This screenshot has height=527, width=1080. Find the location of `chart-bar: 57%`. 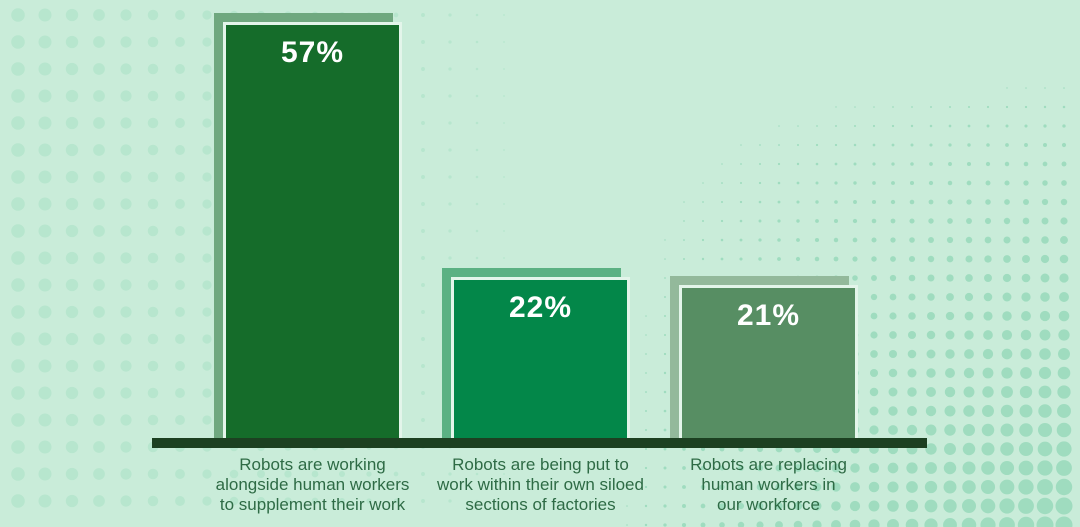

chart-bar: 57% is located at coordinates (308, 225).